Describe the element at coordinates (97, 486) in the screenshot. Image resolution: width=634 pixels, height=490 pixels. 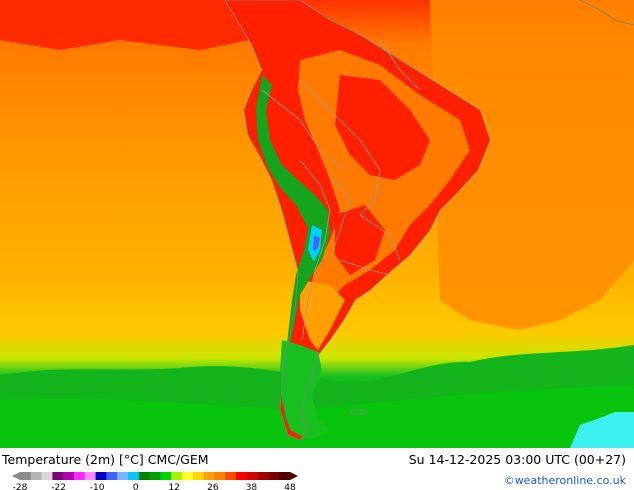
I see `legend-tick-label: -10` at that location.